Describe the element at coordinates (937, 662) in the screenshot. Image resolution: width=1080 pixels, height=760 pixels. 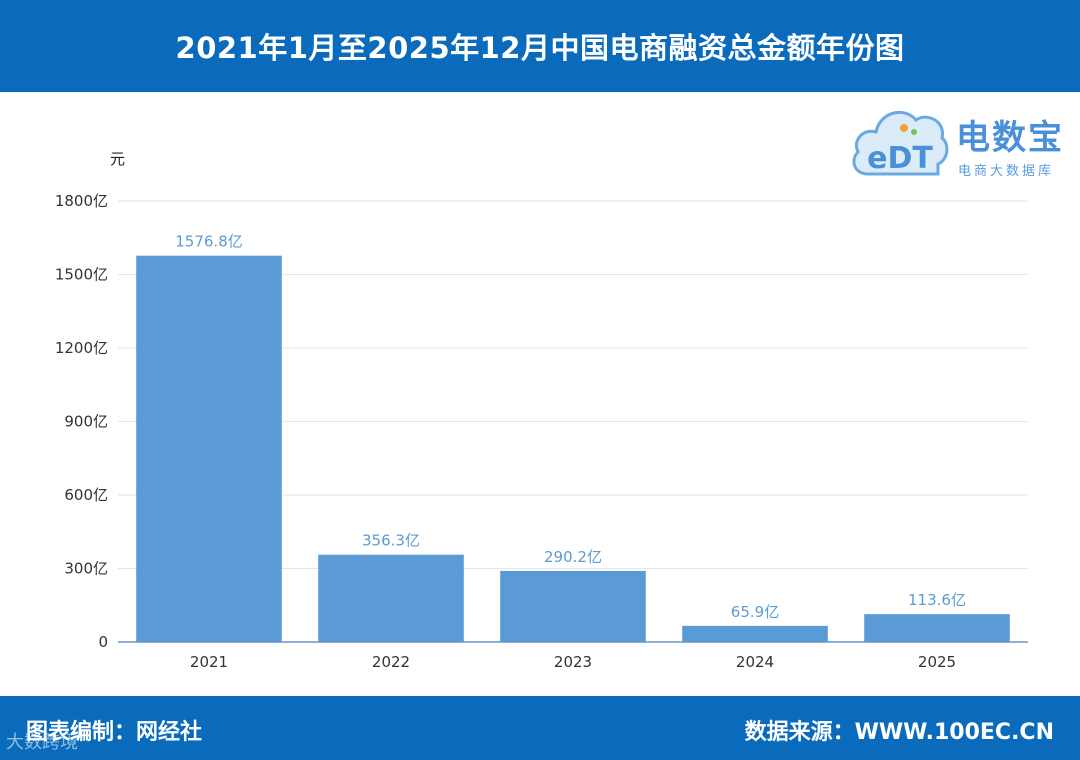
I see `x-tick-label: 2025` at that location.